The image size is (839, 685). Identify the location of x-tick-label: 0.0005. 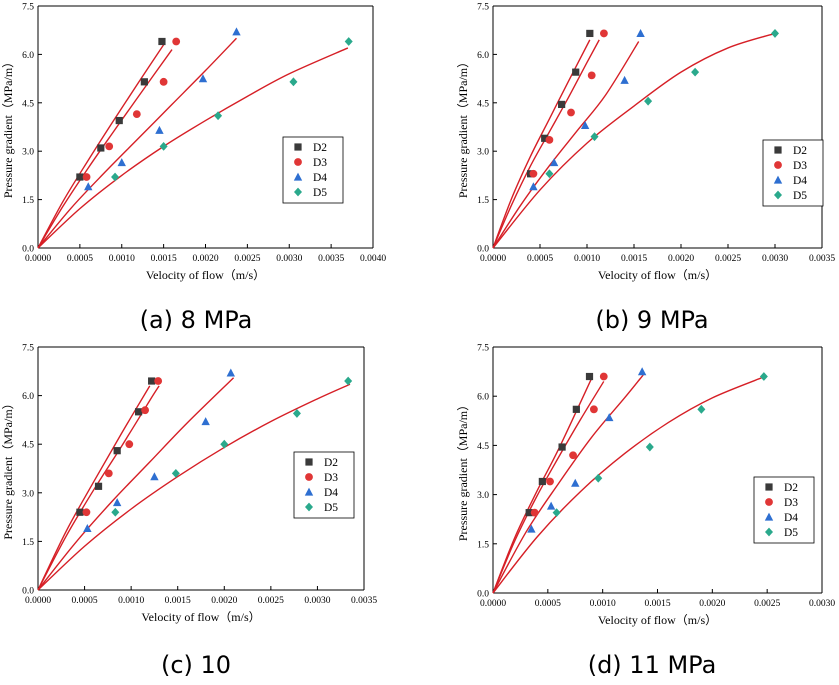
(548, 604).